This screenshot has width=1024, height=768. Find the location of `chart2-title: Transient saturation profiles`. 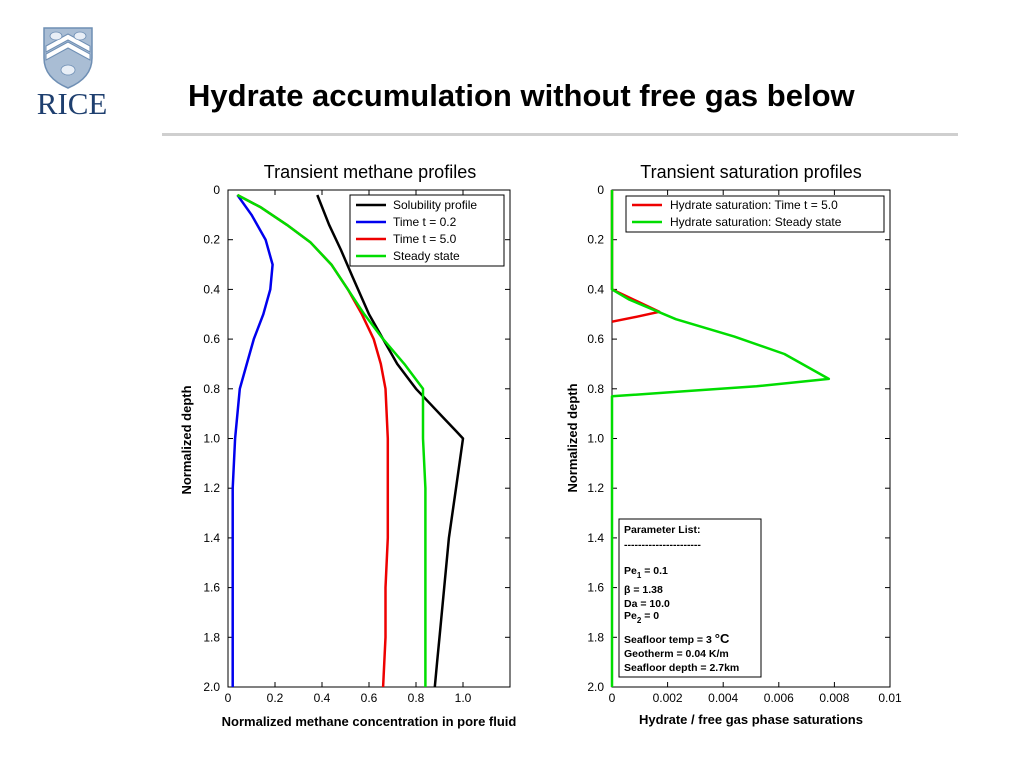

chart2-title: Transient saturation profiles is located at coordinates (750, 172).